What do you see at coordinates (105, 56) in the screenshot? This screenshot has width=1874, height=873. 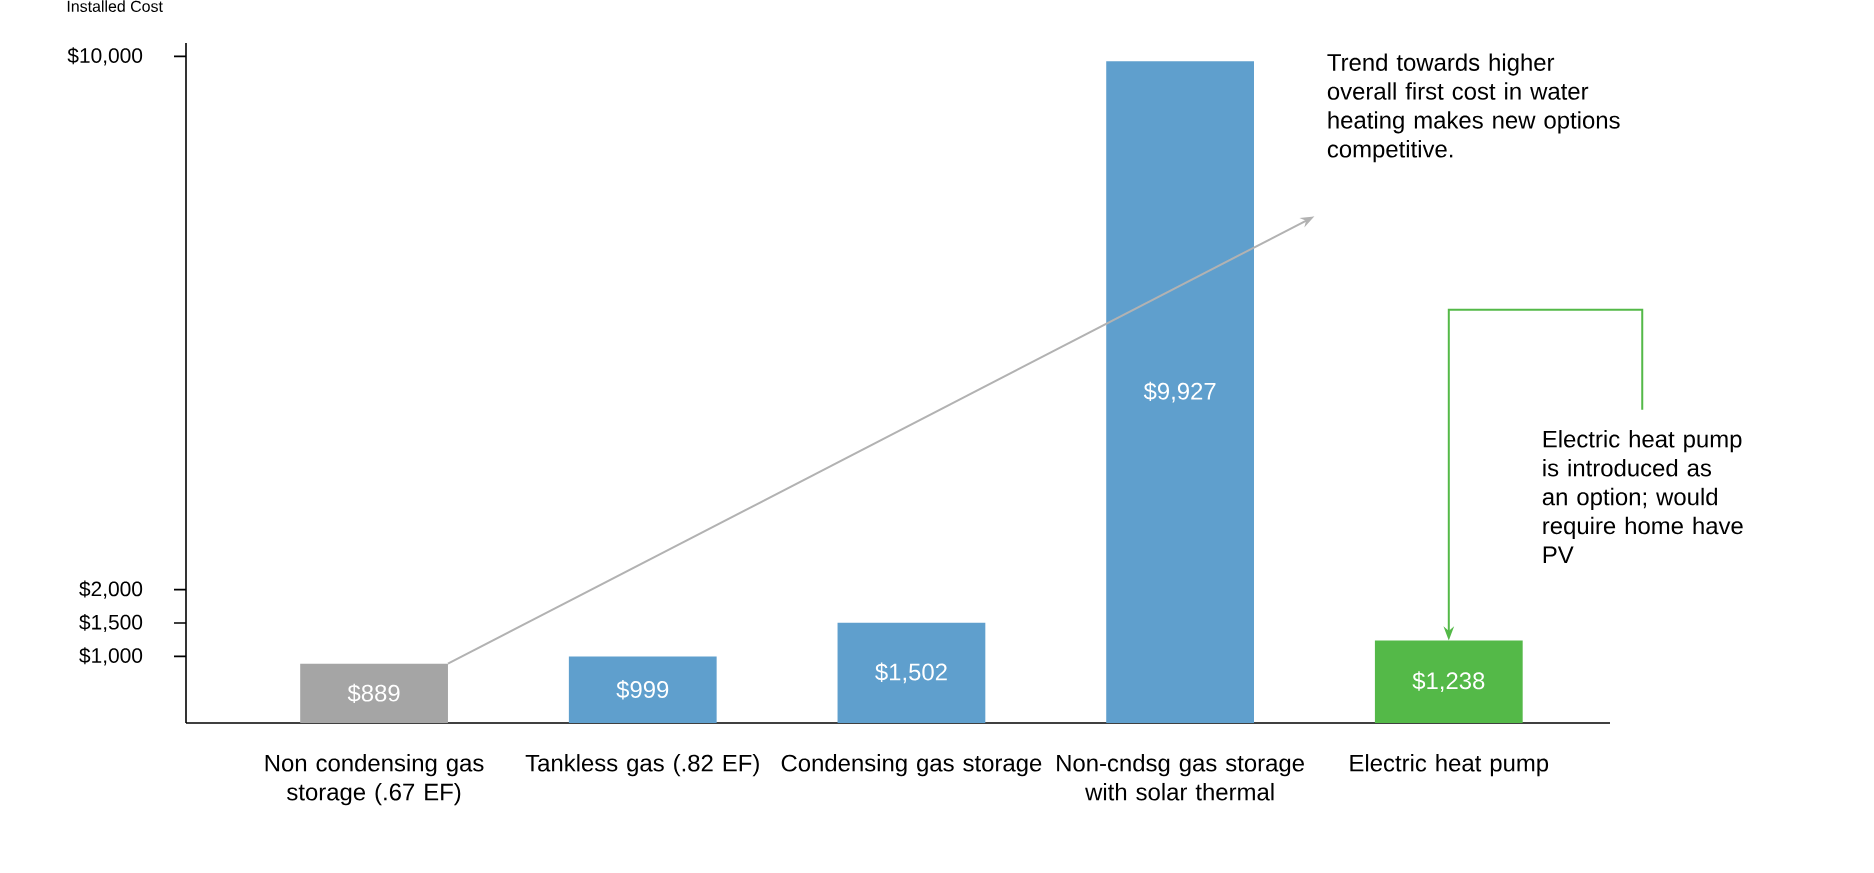 I see `y-tick-label: $10,000` at bounding box center [105, 56].